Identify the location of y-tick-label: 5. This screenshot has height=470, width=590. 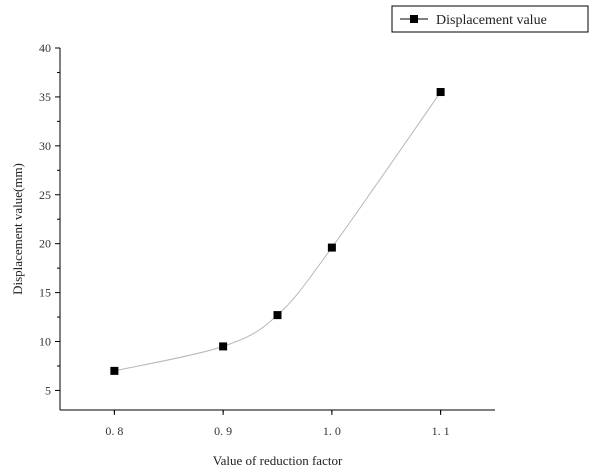
(48, 390).